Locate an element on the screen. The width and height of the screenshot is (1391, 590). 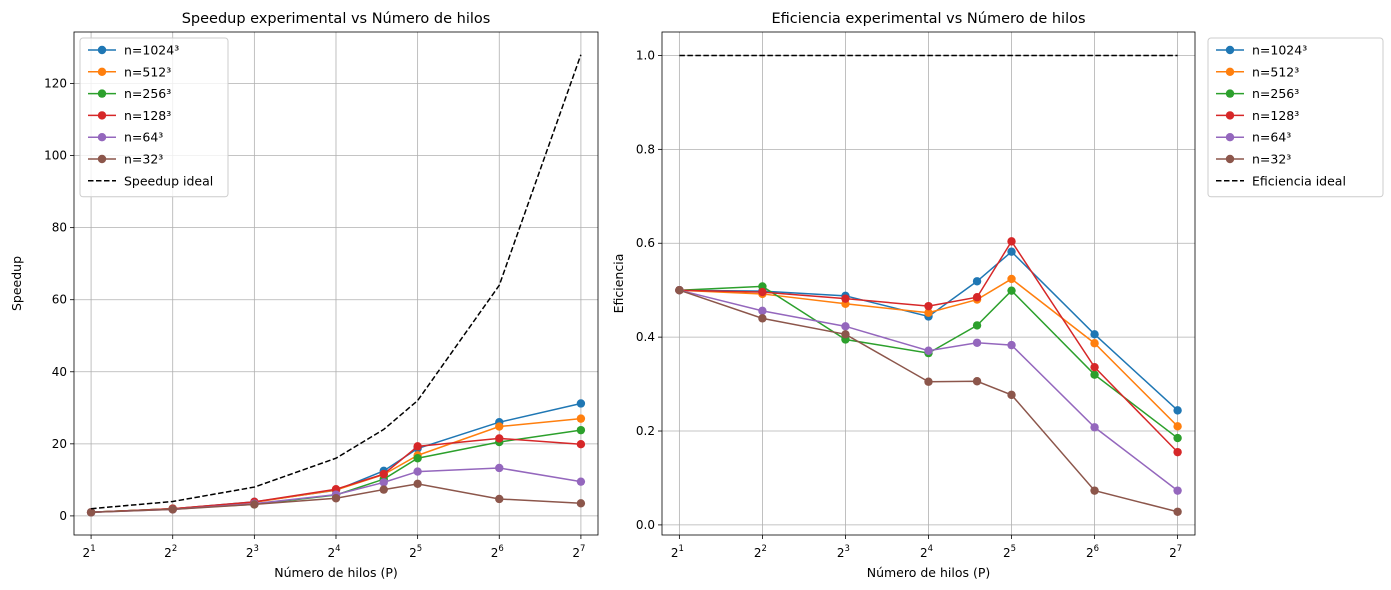
y-axis-label: Eficiencia is located at coordinates (618, 284).